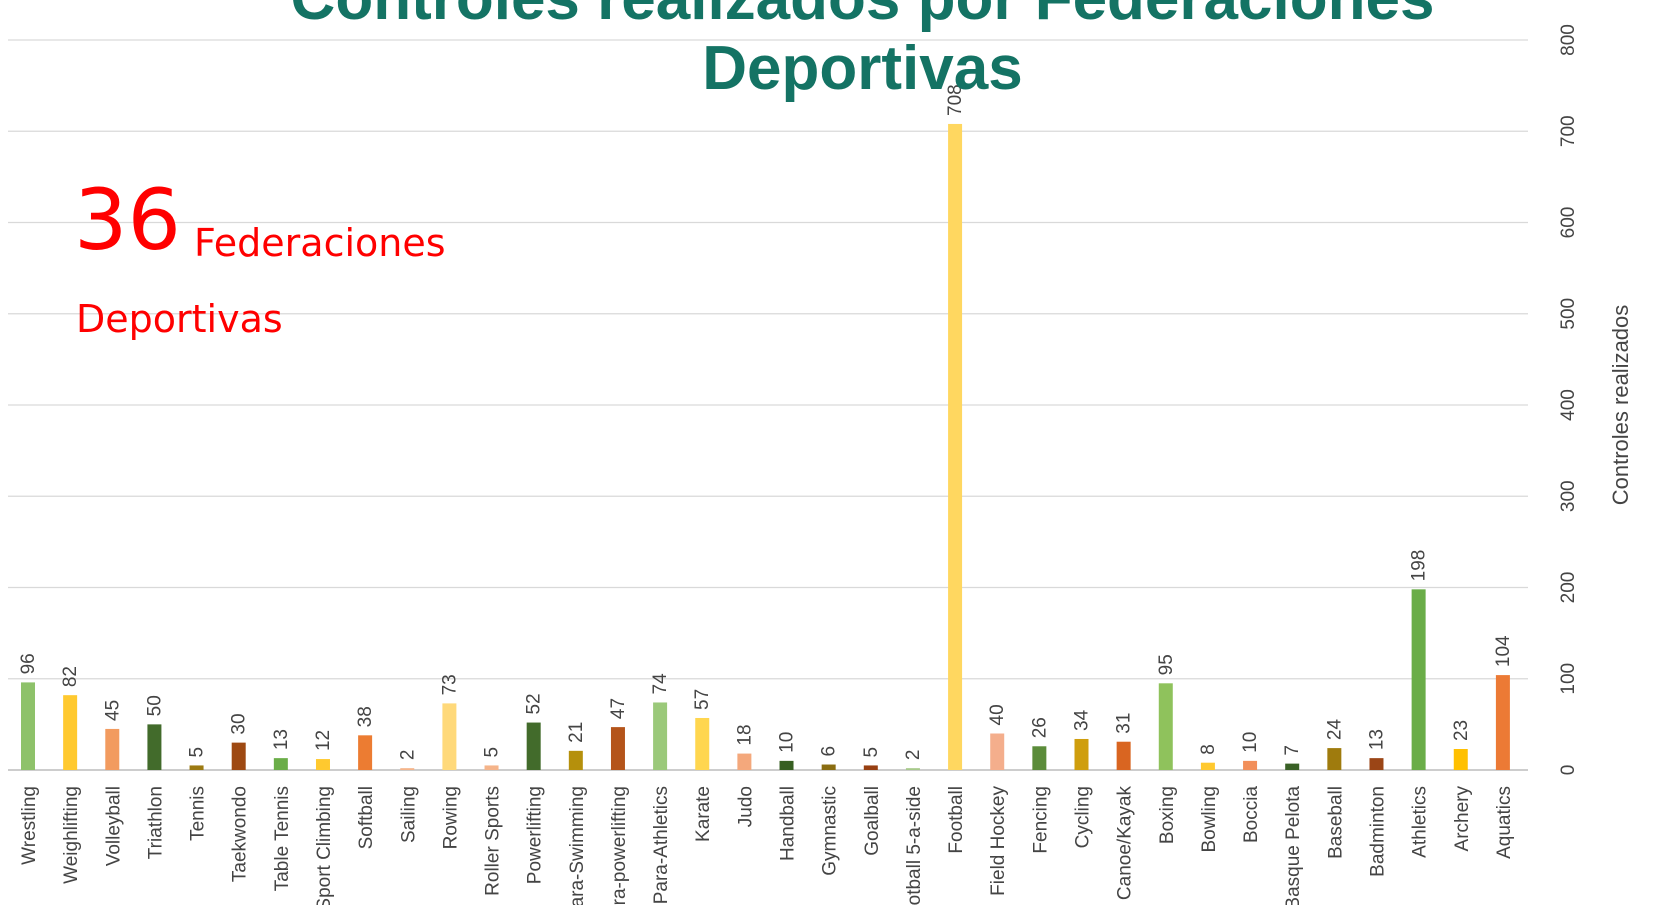  Describe the element at coordinates (1209, 819) in the screenshot. I see `category-label: Bowling` at that location.